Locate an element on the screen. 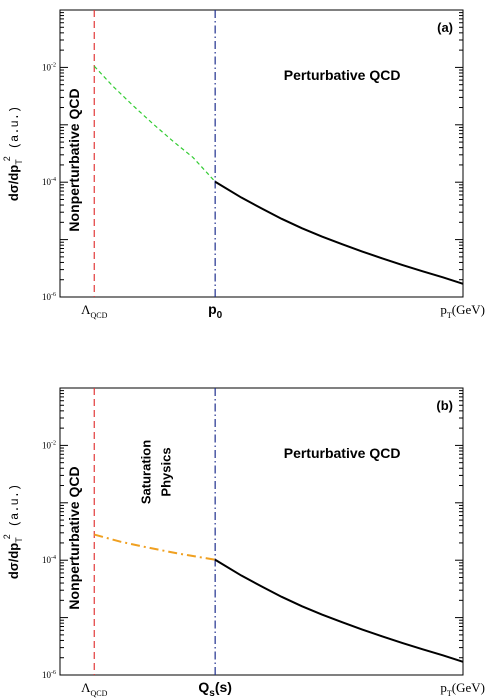  x-tick-label: Qs(s) is located at coordinates (215, 688).